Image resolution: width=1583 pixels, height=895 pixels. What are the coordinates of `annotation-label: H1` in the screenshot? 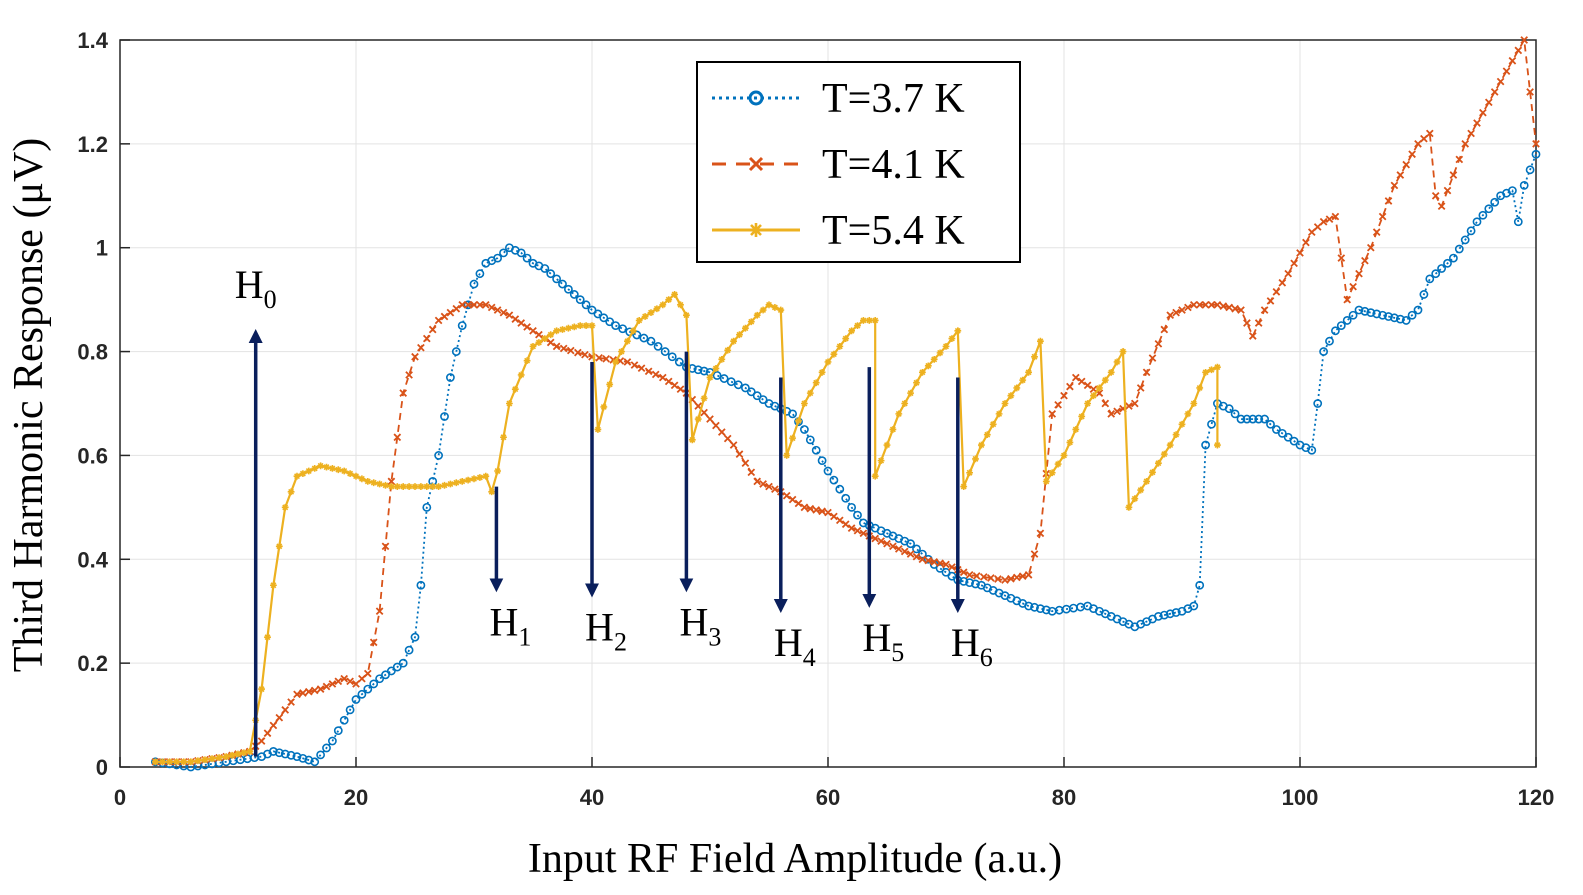 It's located at (510, 625).